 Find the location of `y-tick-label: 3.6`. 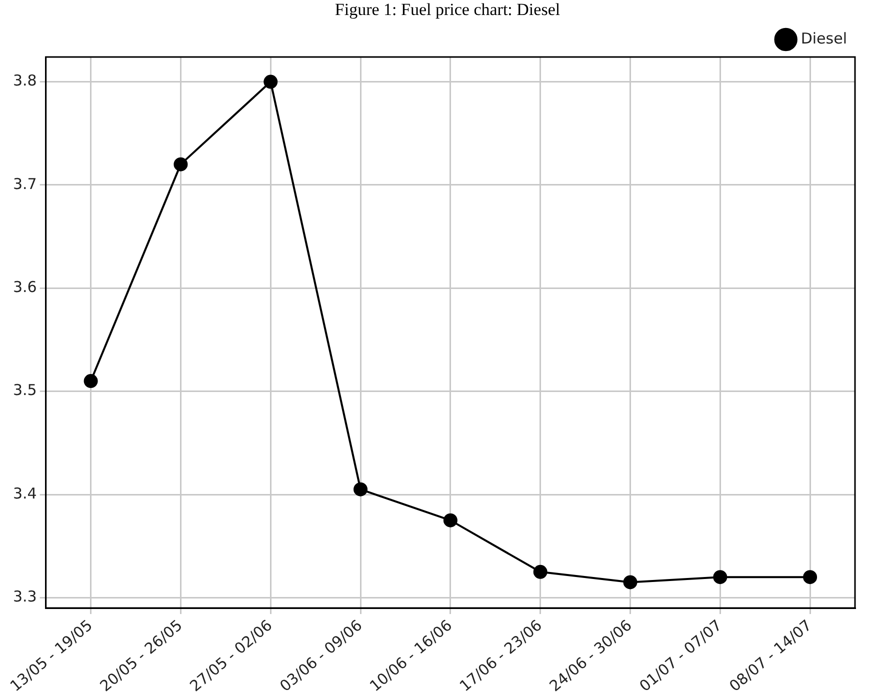

y-tick-label: 3.6 is located at coordinates (24, 287).